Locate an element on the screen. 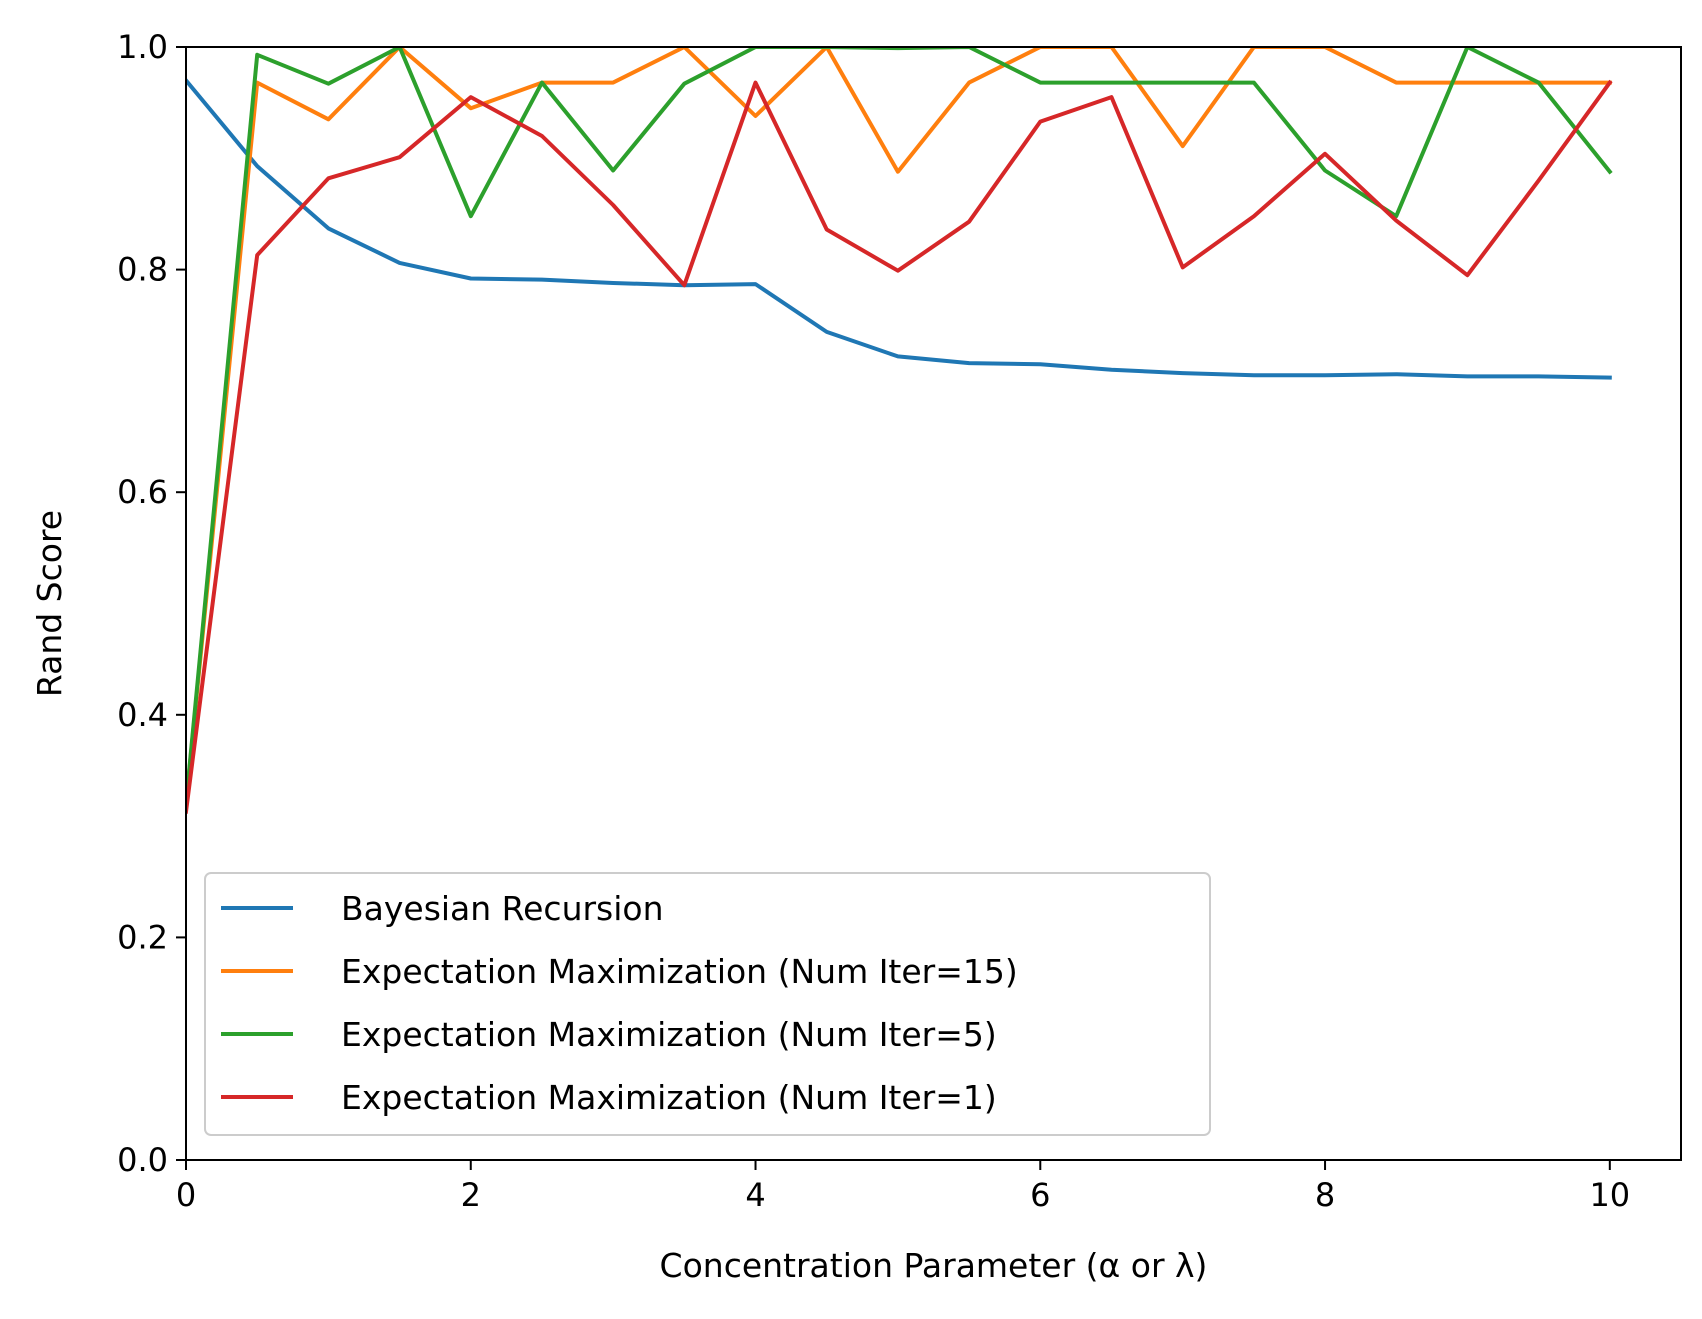  y-axis-label: Rand Score is located at coordinates (49, 603).